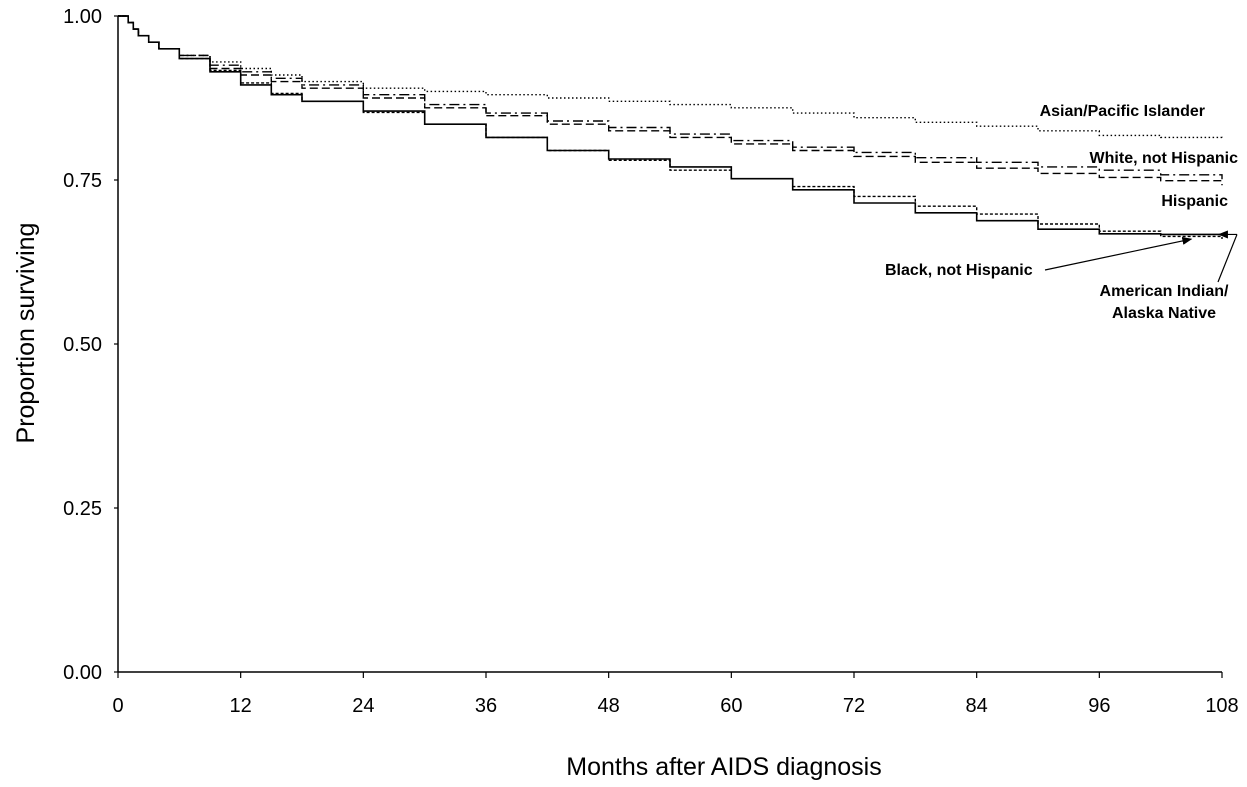  Describe the element at coordinates (82, 345) in the screenshot. I see `y-tick-label: 0.50` at that location.